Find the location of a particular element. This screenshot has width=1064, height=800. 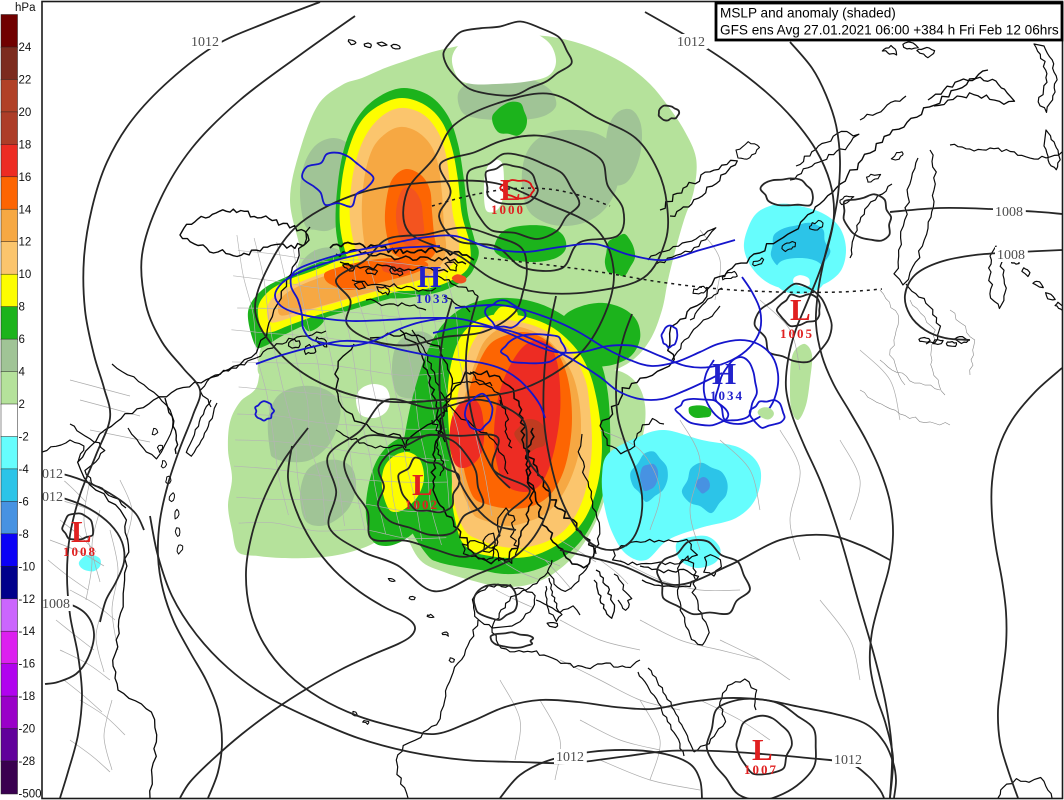

svg-text: -500 is located at coordinates (30, 794).